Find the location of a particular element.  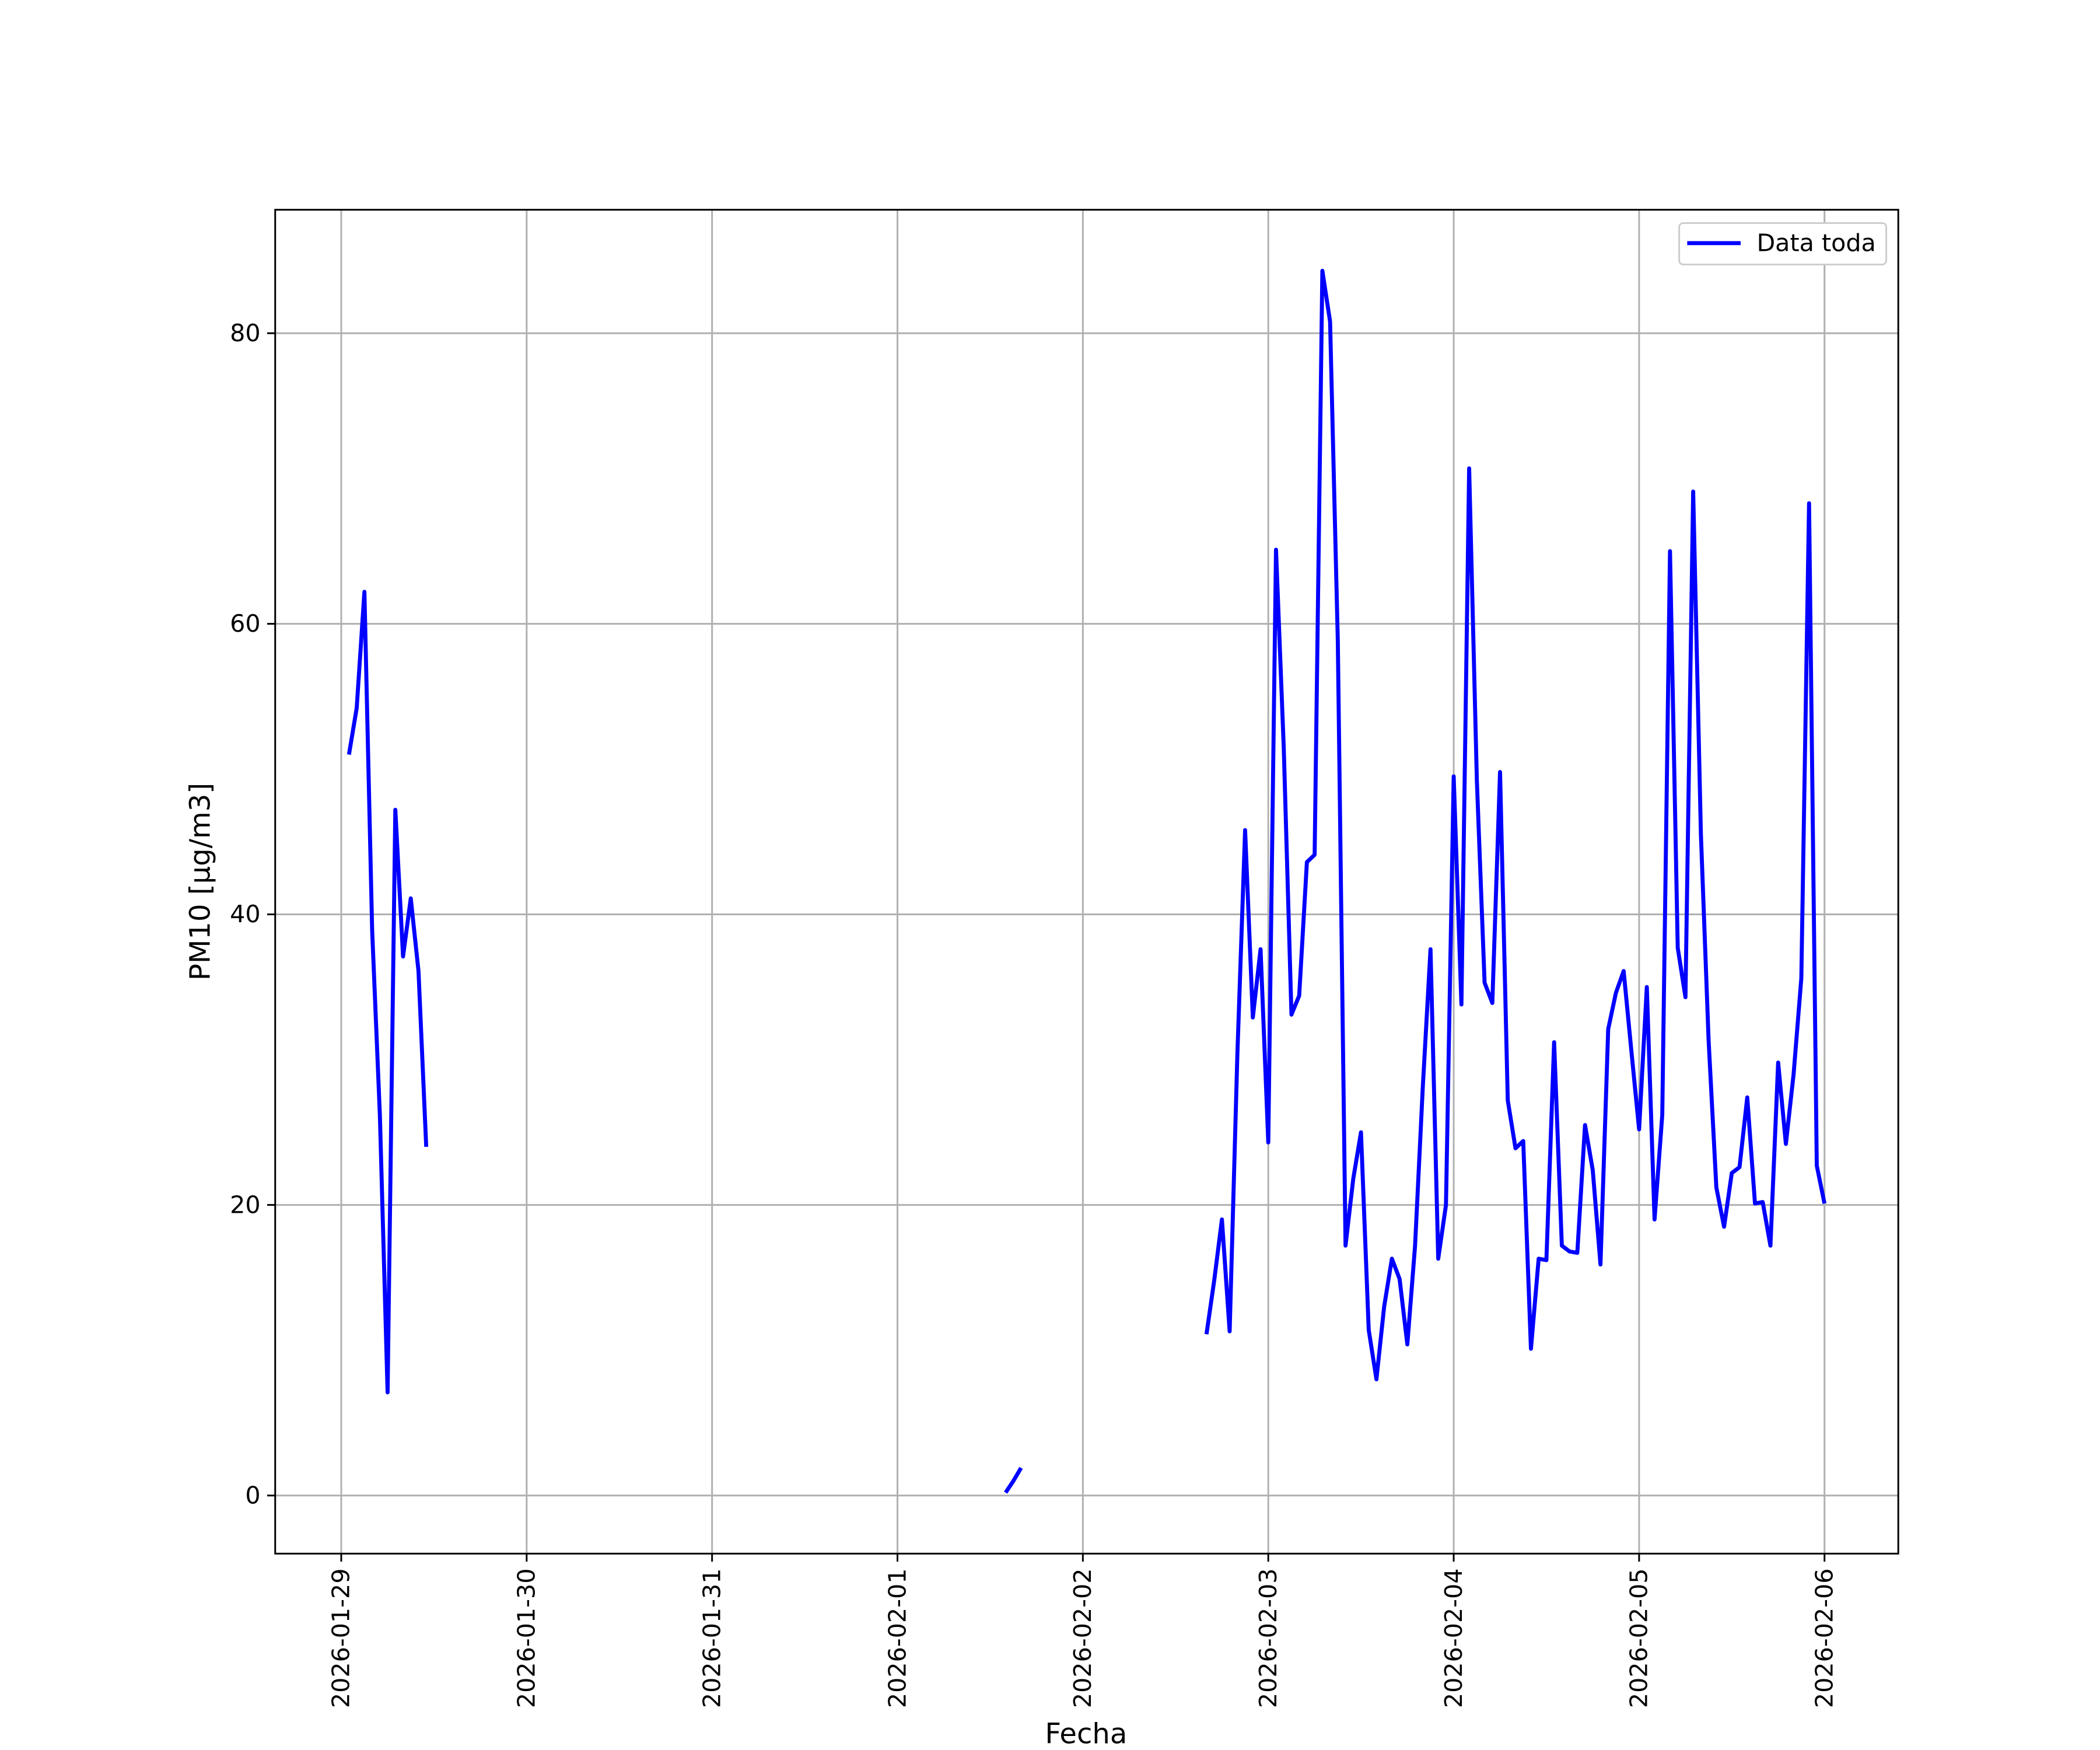

x-tick-label: 2026-02-05 is located at coordinates (1639, 1639).